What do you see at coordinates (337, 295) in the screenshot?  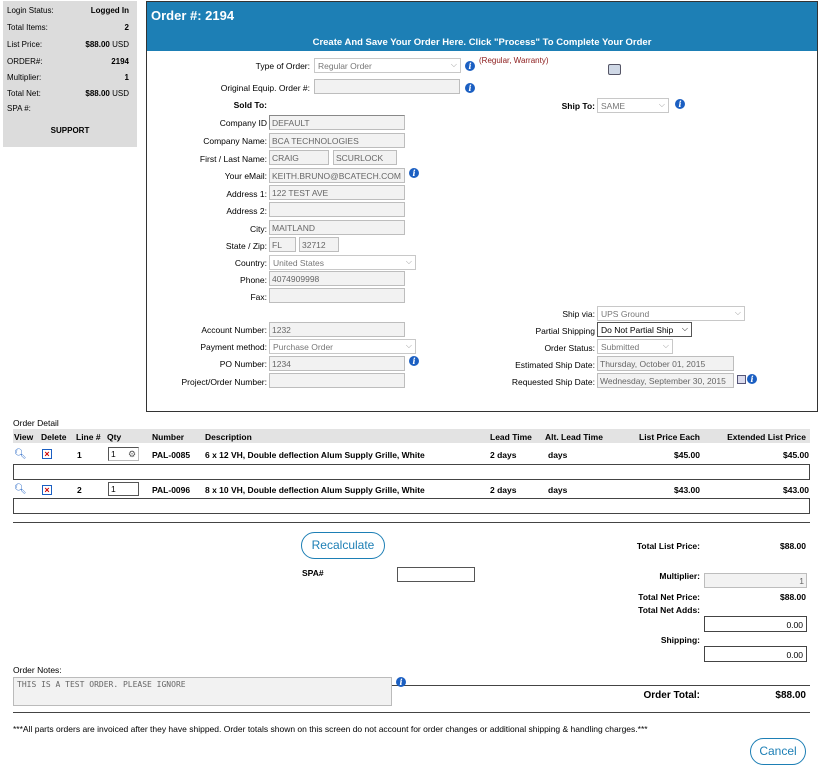 I see `fax-input` at bounding box center [337, 295].